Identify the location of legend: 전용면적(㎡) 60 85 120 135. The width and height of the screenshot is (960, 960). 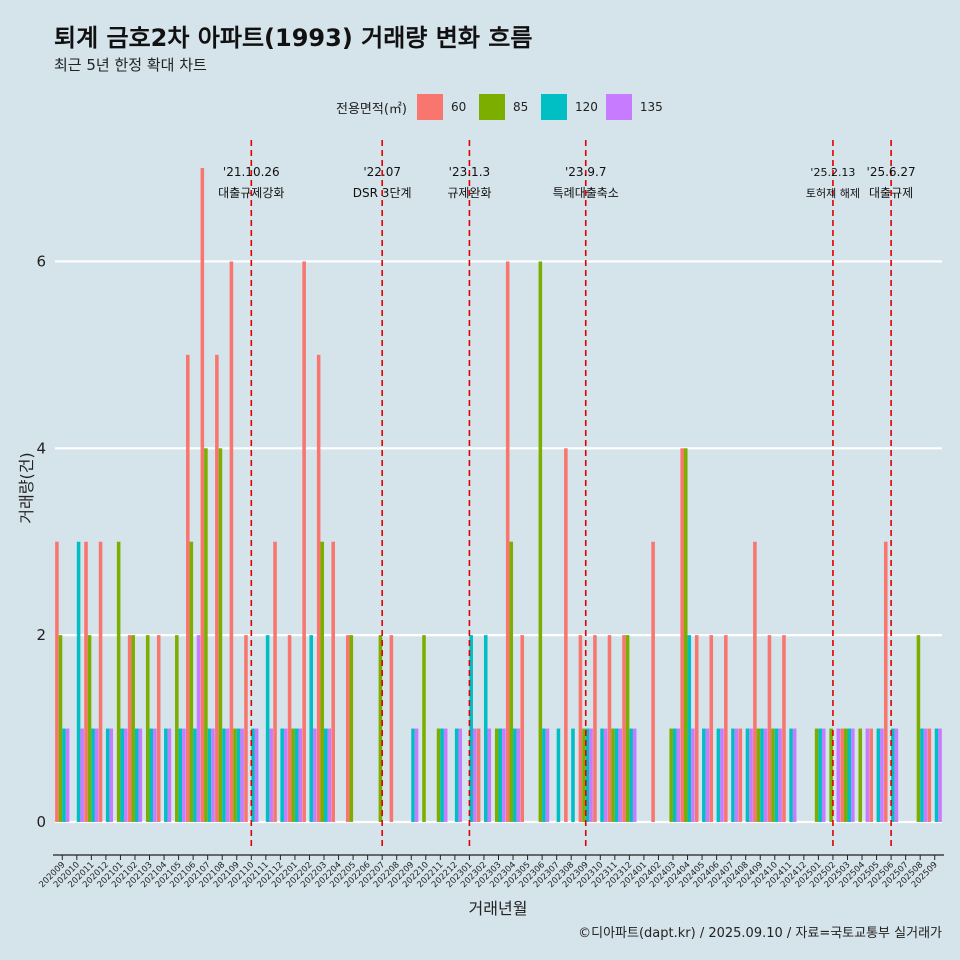
(503, 107).